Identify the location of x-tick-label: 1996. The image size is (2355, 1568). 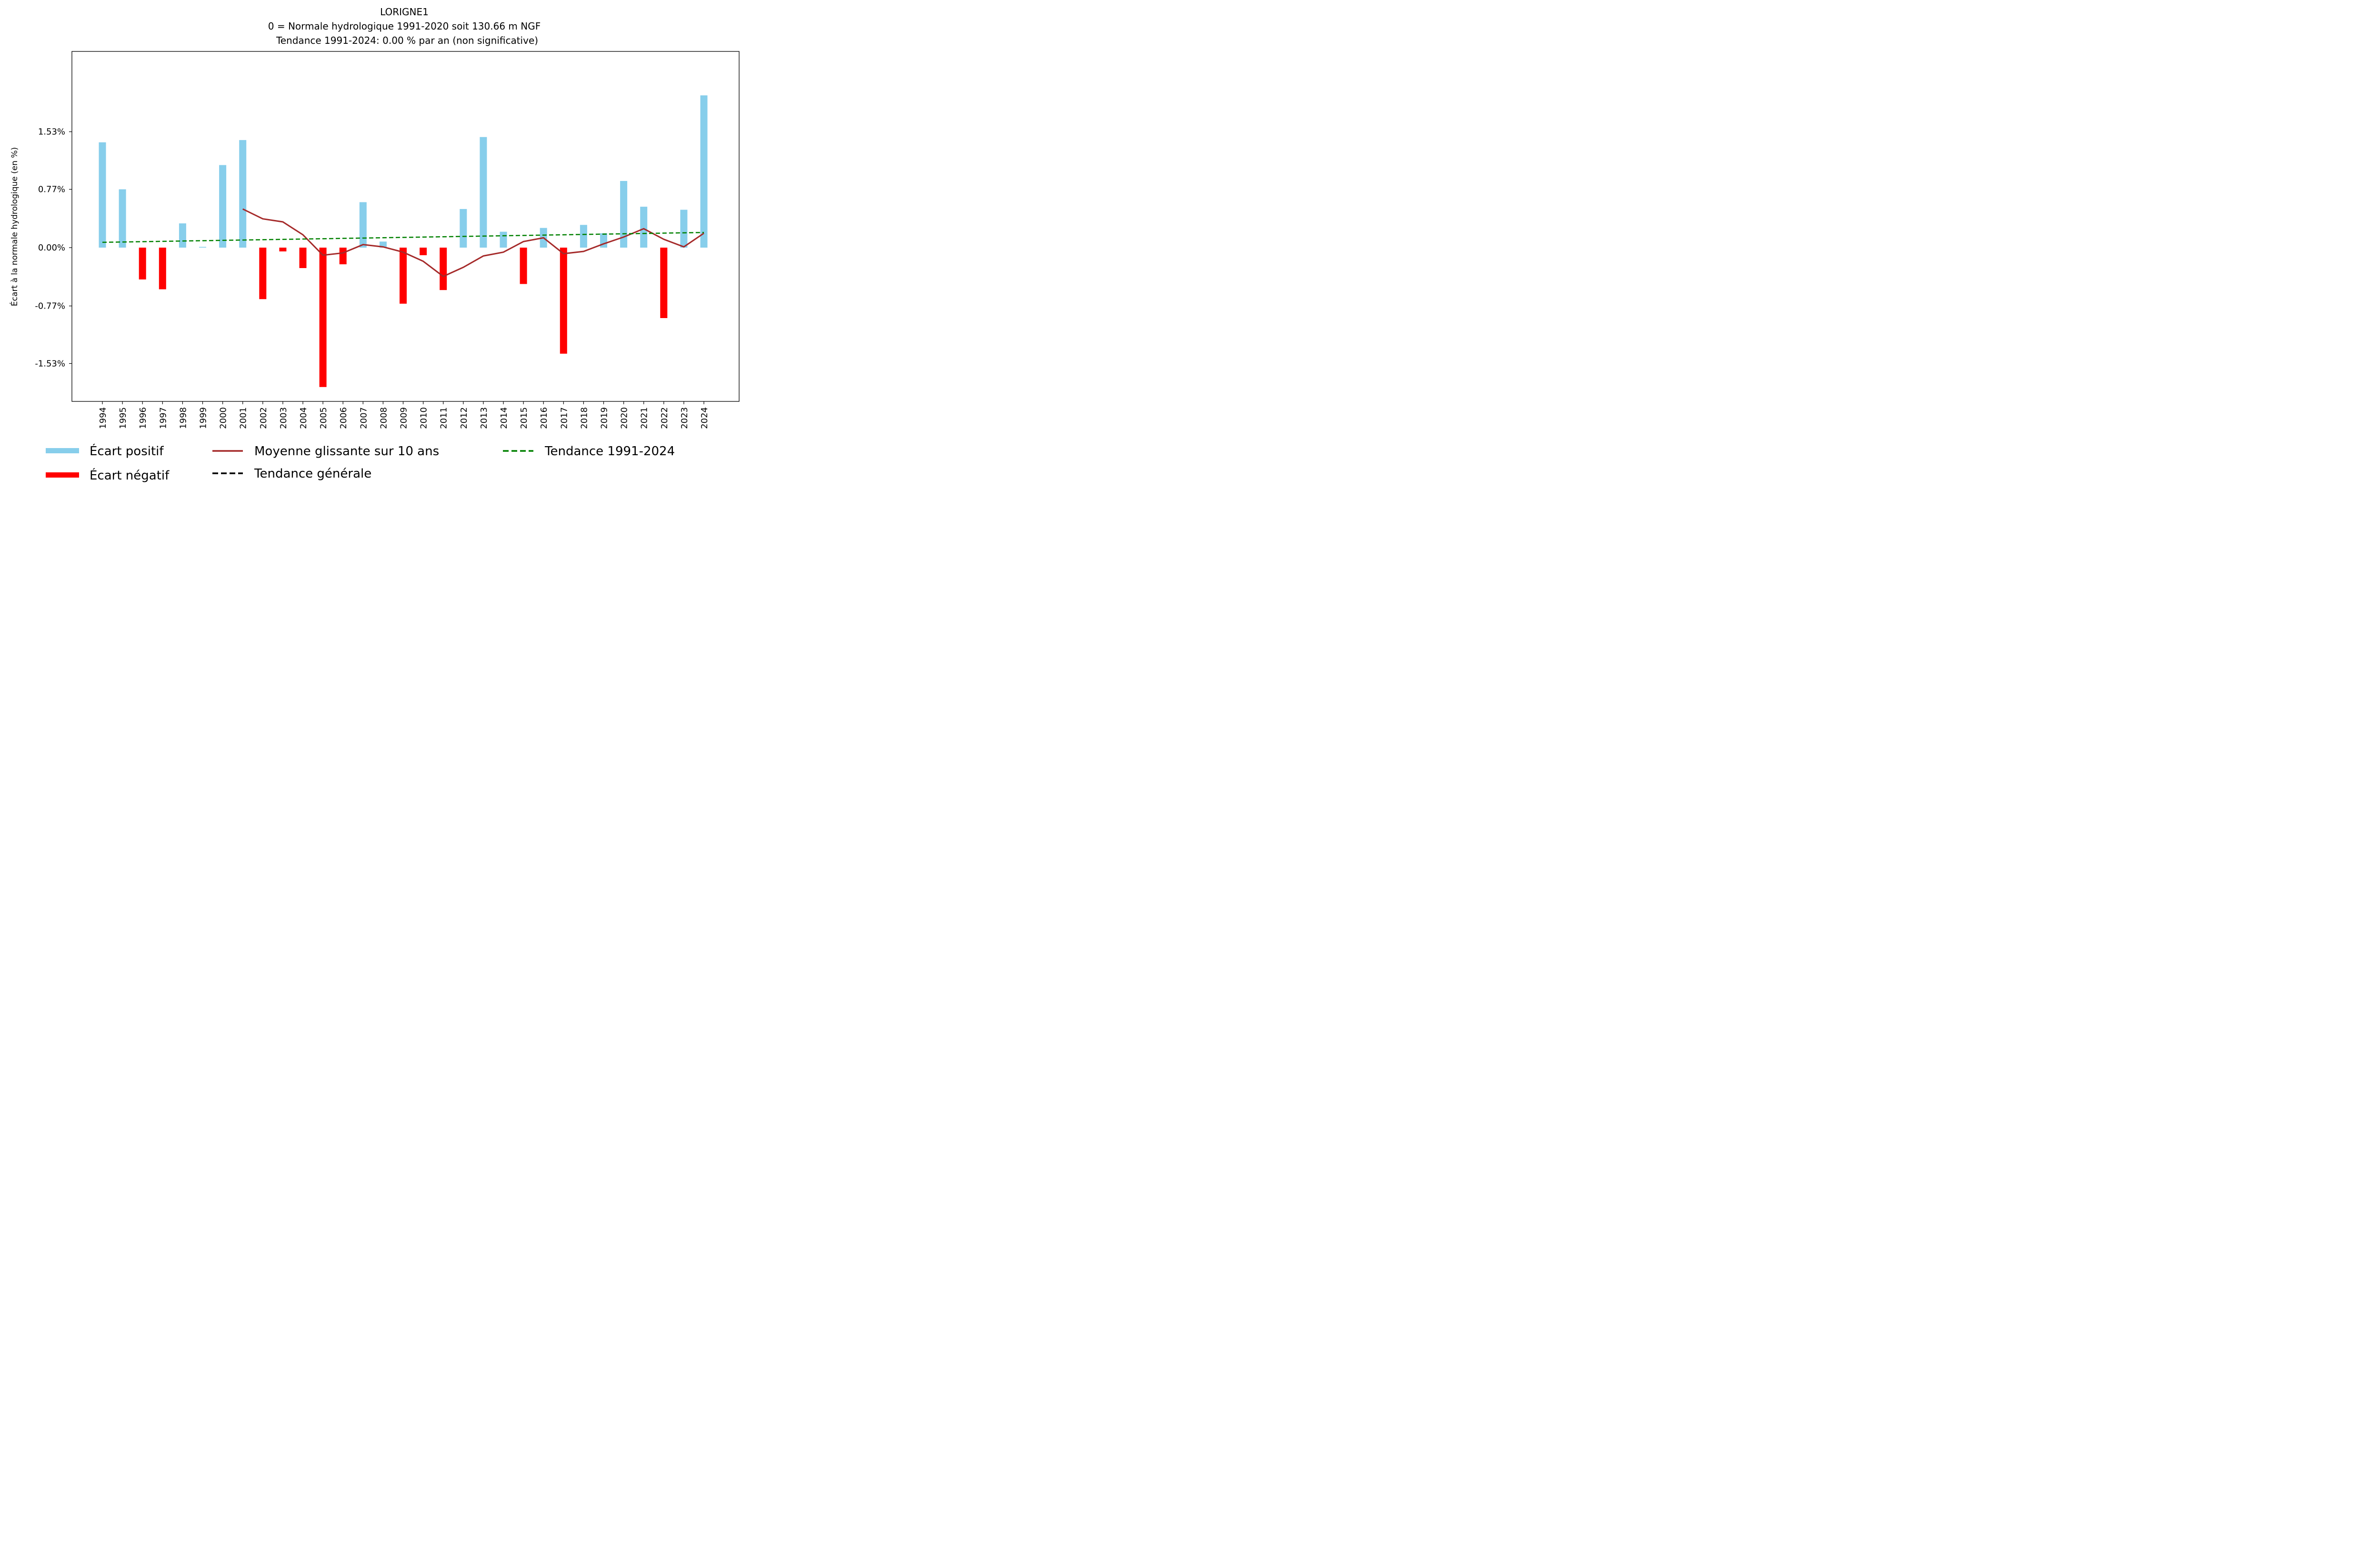
(143, 418).